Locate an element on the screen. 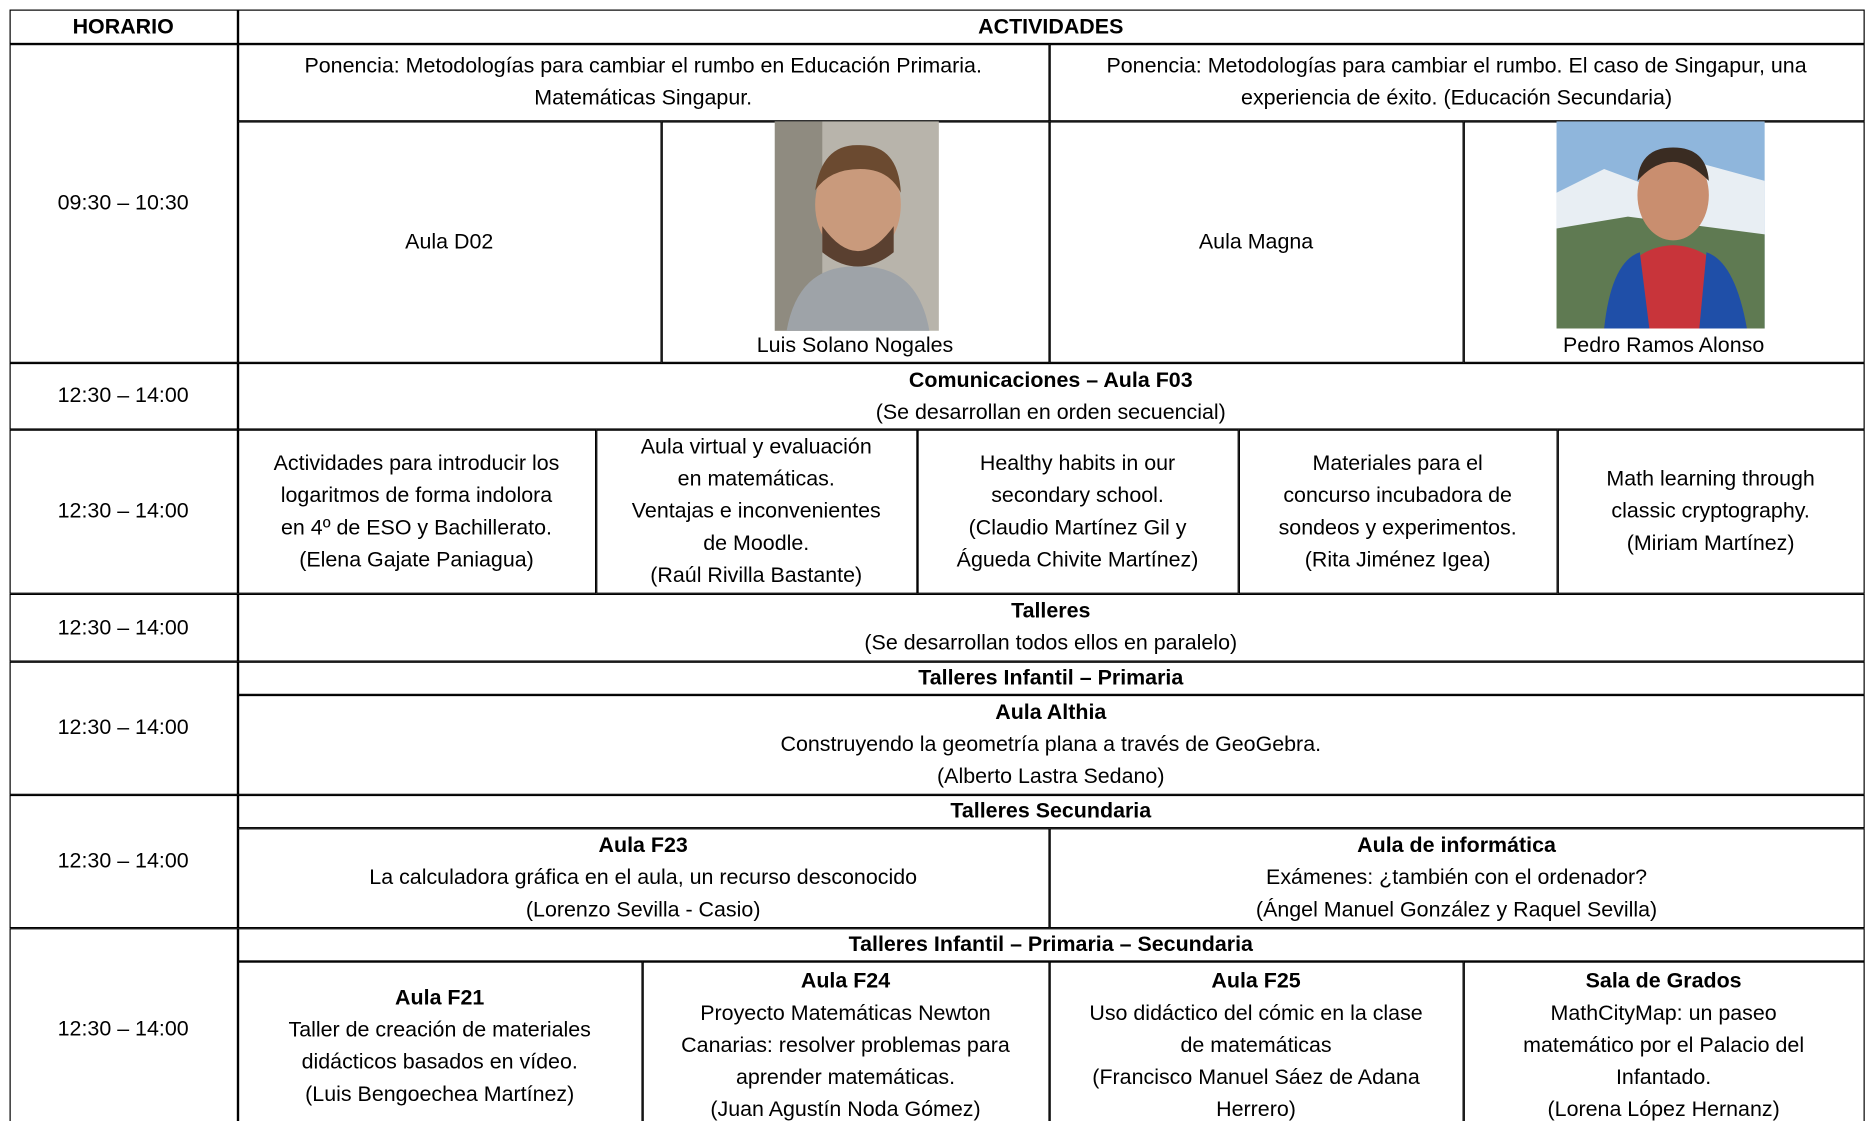 This screenshot has width=1866, height=1121. communication: logaritmos de forma indolora is located at coordinates (416, 494).